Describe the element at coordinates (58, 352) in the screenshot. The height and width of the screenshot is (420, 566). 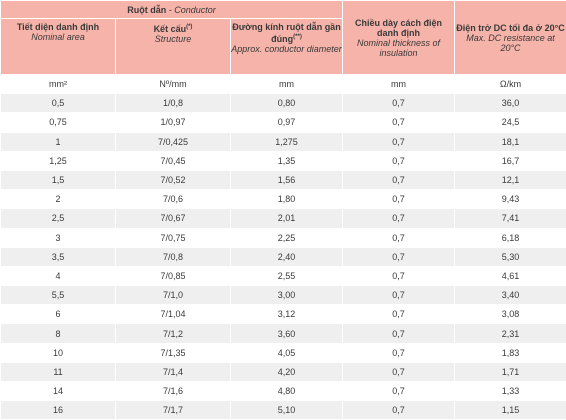
I see `table-cell: 10` at that location.